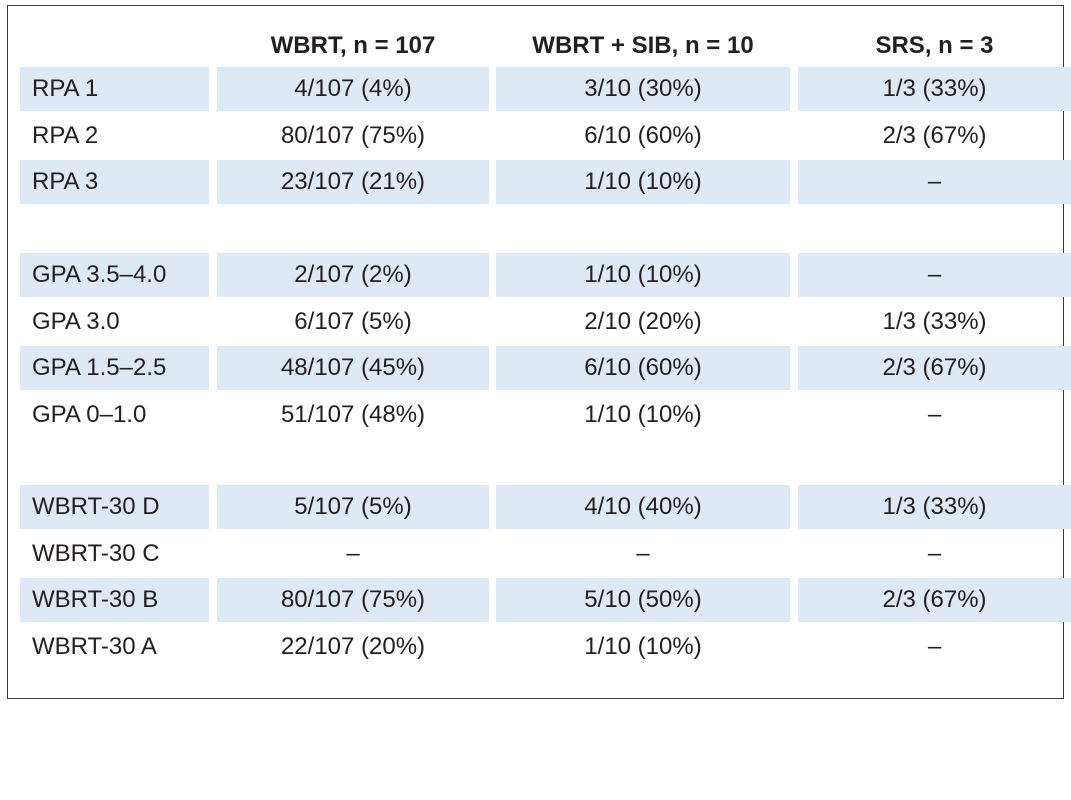 The image size is (1071, 800). I want to click on cell-wbrt: 5/107 (5%), so click(353, 507).